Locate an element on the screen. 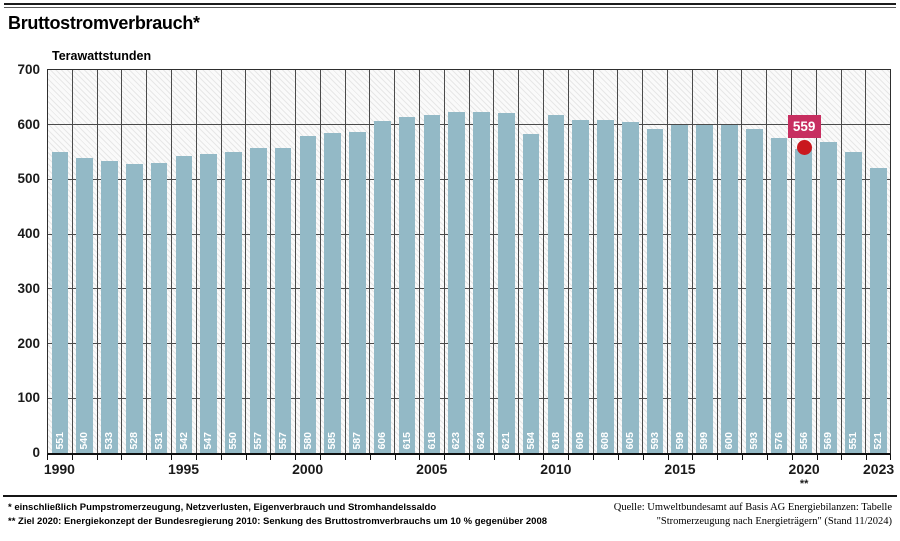 This screenshot has height=541, width=900. bar-1990: 551 is located at coordinates (60, 302).